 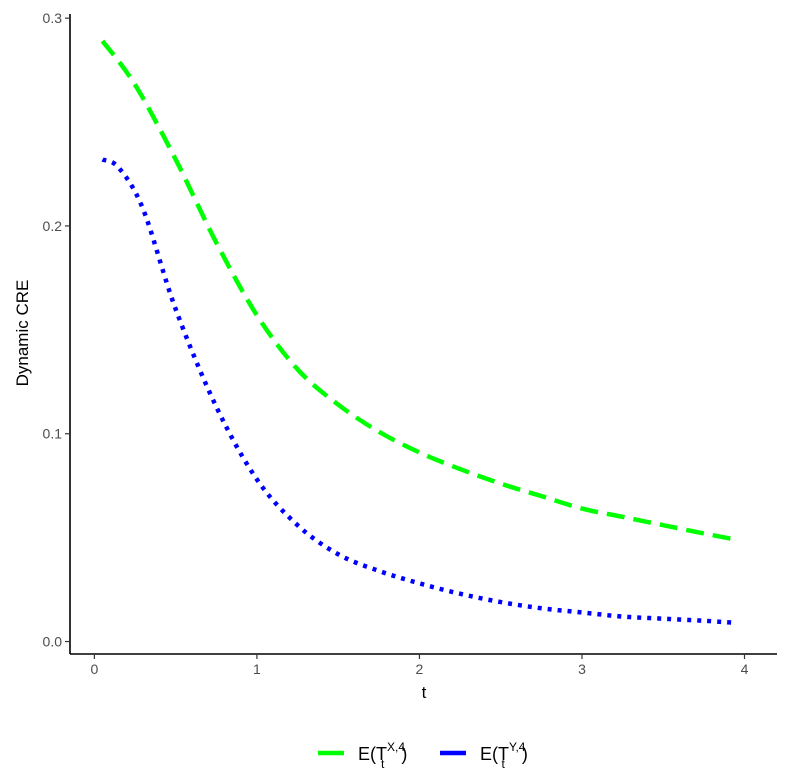 I want to click on legend-label: E(TX,4 t), so click(x=382, y=755).